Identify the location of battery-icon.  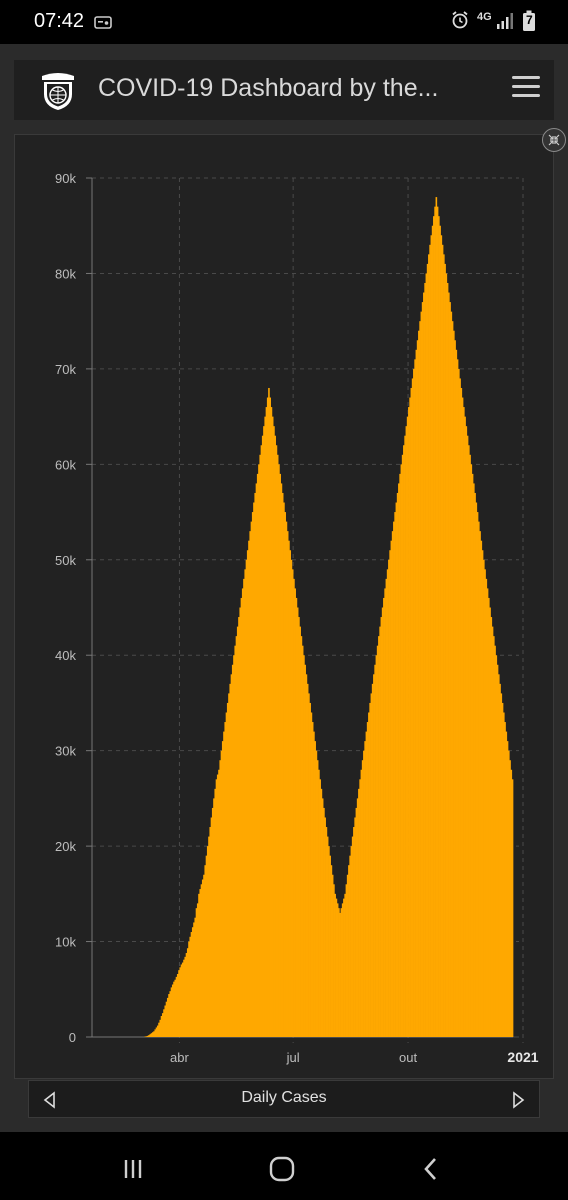
(529, 20).